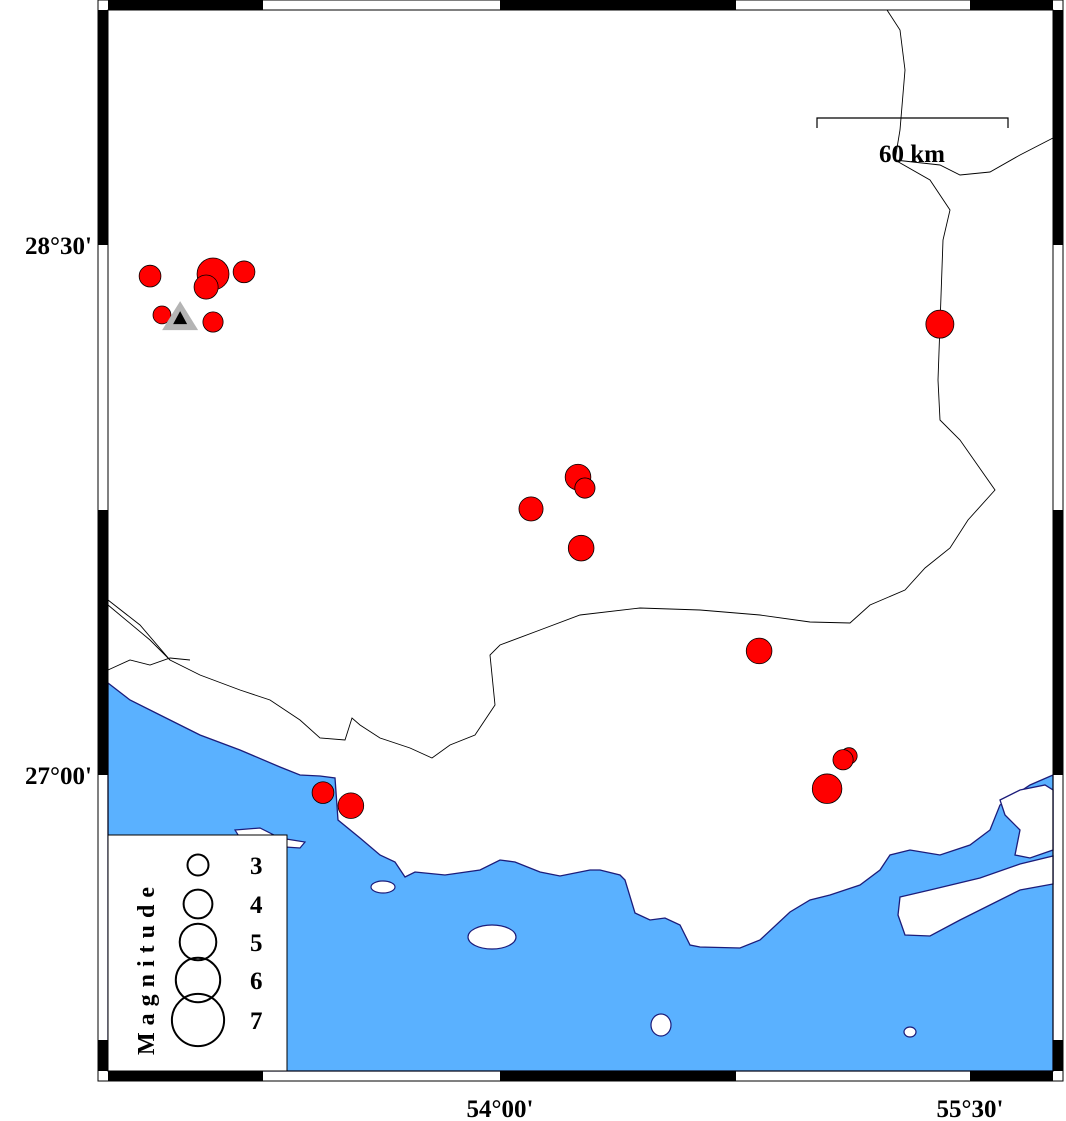 The width and height of the screenshot is (1066, 1121). What do you see at coordinates (256, 981) in the screenshot?
I see `legend-label-6: 6` at bounding box center [256, 981].